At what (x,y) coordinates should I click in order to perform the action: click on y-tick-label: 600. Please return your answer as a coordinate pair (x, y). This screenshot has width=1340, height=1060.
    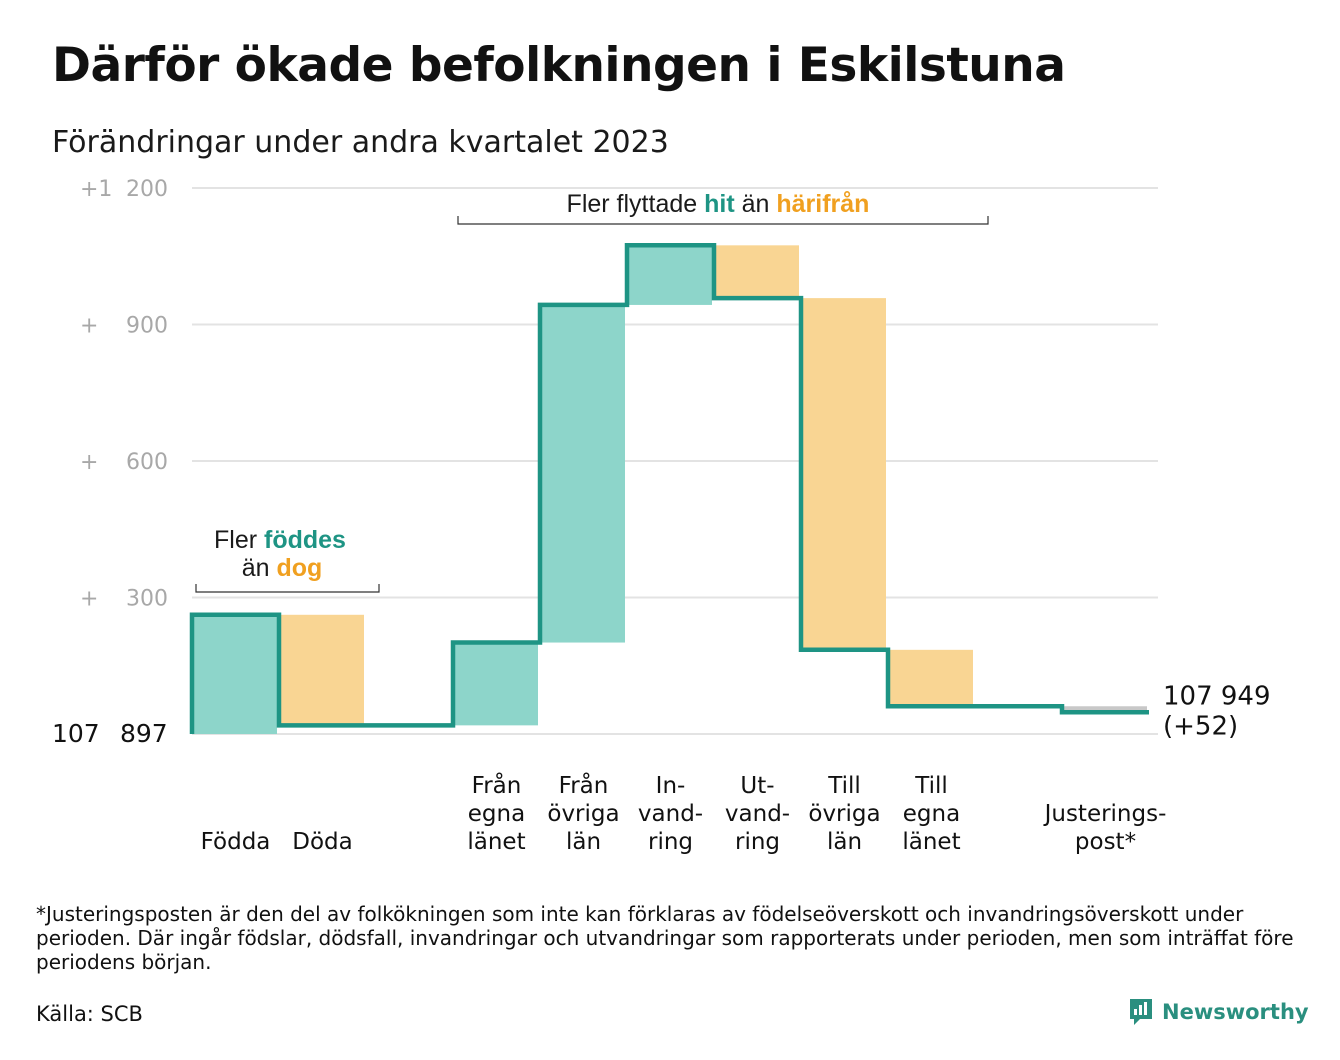
    Looking at the image, I should click on (147, 462).